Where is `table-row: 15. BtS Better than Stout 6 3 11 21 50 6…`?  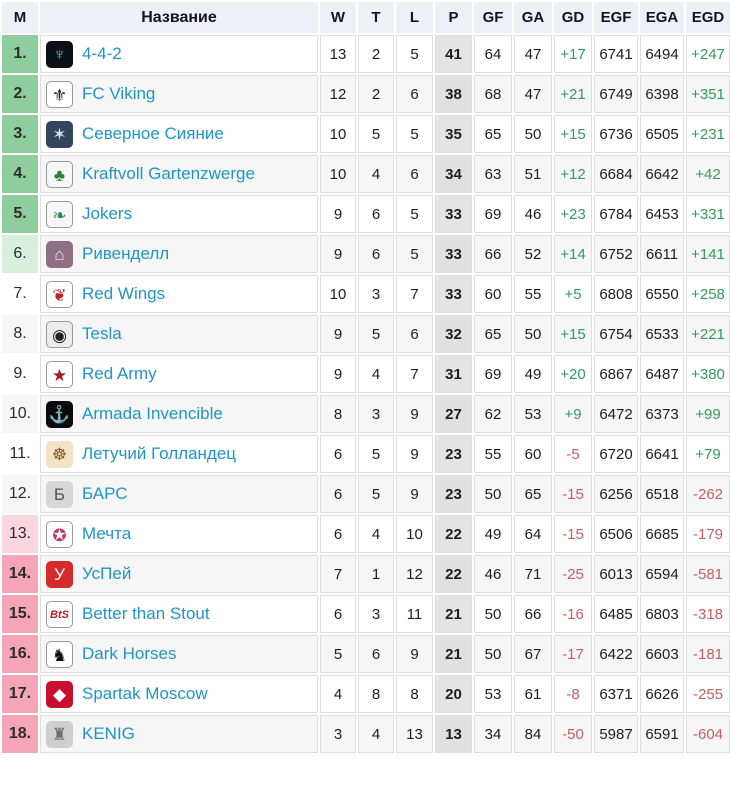
table-row: 15. BtS Better than Stout 6 3 11 21 50 6… is located at coordinates (366, 614).